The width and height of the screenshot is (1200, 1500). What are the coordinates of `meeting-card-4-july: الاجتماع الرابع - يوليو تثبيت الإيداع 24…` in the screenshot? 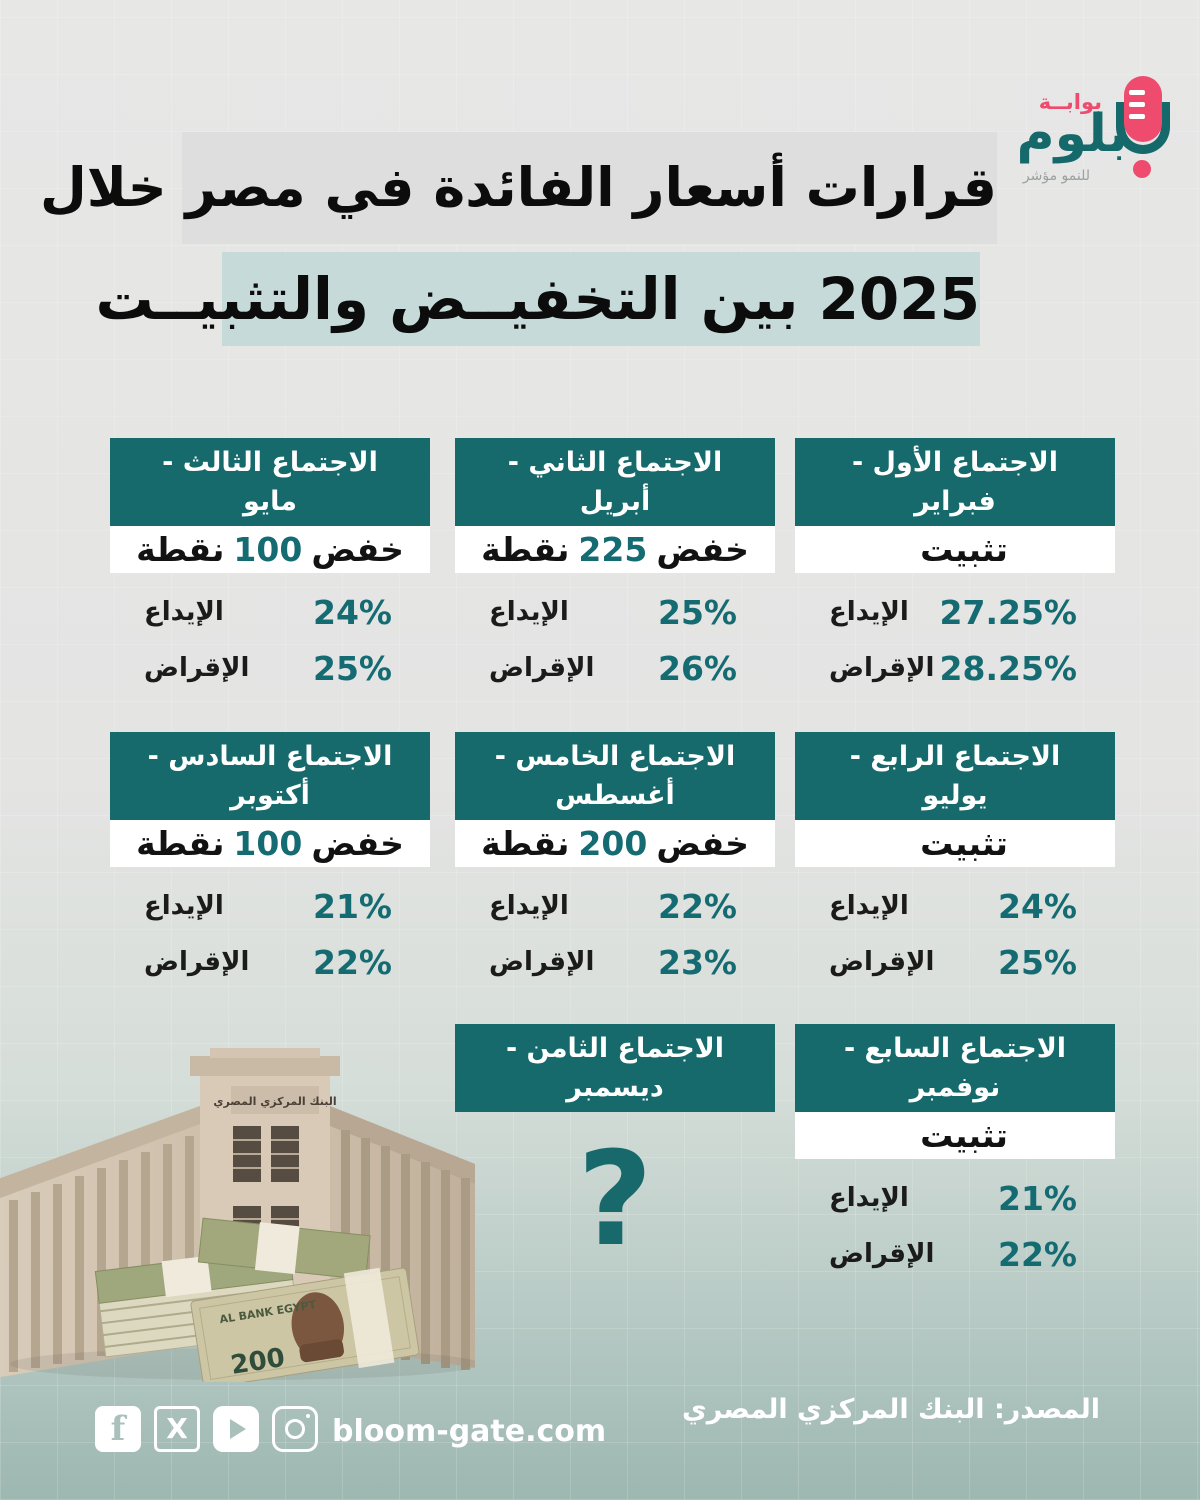 It's located at (955, 863).